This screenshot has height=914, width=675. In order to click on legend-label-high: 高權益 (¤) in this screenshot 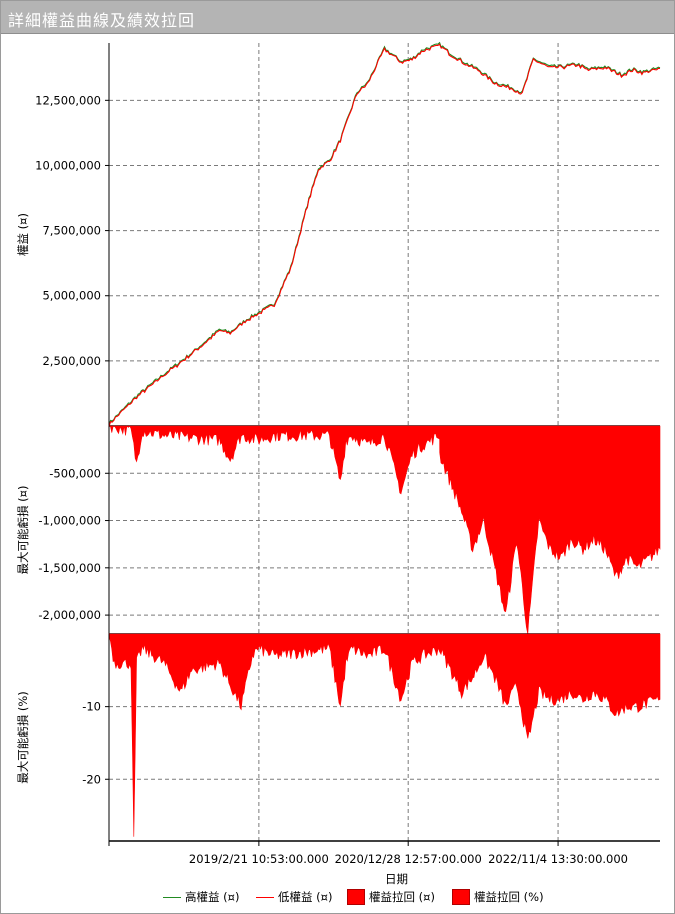, I will do `click(212, 897)`.